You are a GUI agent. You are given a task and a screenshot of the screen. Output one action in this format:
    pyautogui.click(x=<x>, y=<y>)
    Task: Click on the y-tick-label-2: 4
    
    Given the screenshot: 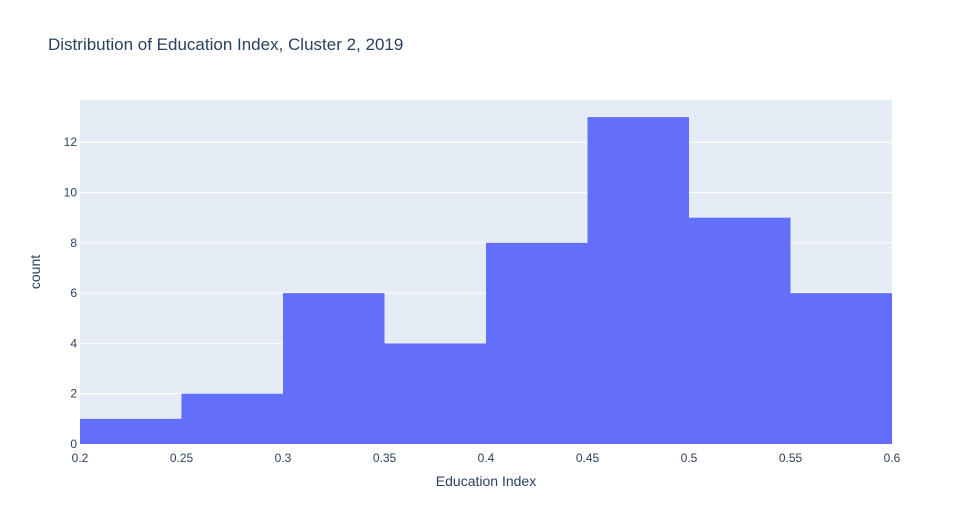 What is the action you would take?
    pyautogui.click(x=73, y=343)
    